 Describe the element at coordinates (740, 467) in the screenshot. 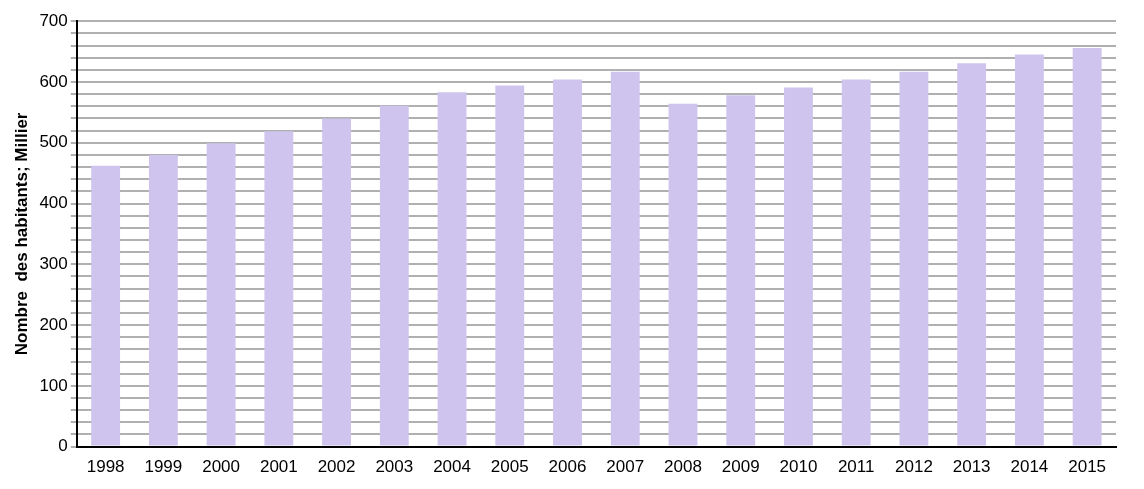

I see `x-tick-label: 2009` at that location.